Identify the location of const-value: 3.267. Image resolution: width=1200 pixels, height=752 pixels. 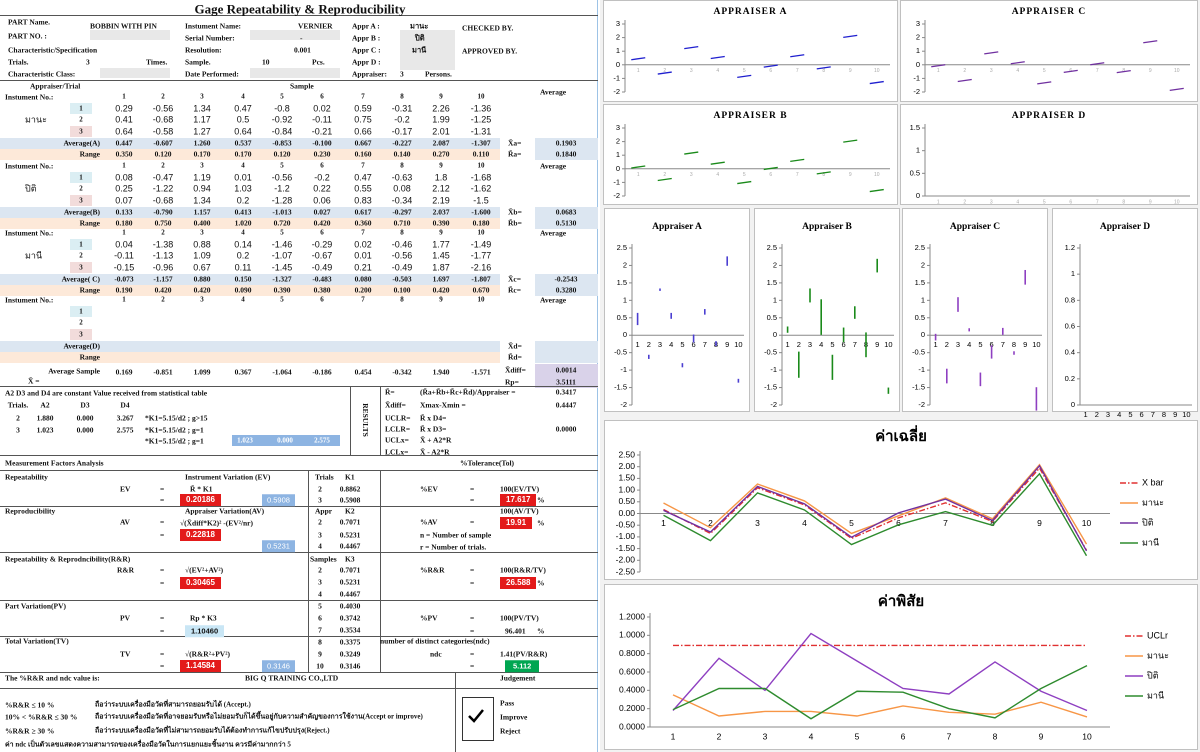
(125, 418).